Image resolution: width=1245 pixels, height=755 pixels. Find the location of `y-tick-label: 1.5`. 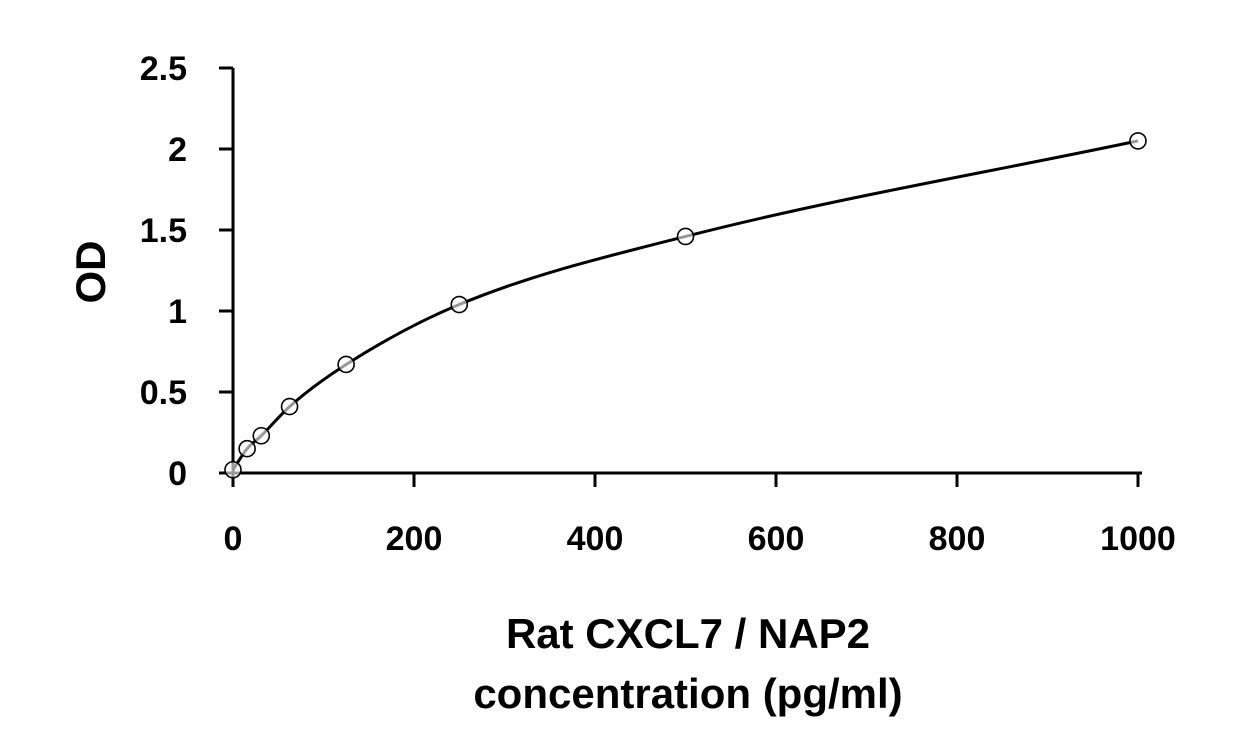

y-tick-label: 1.5 is located at coordinates (163, 231).